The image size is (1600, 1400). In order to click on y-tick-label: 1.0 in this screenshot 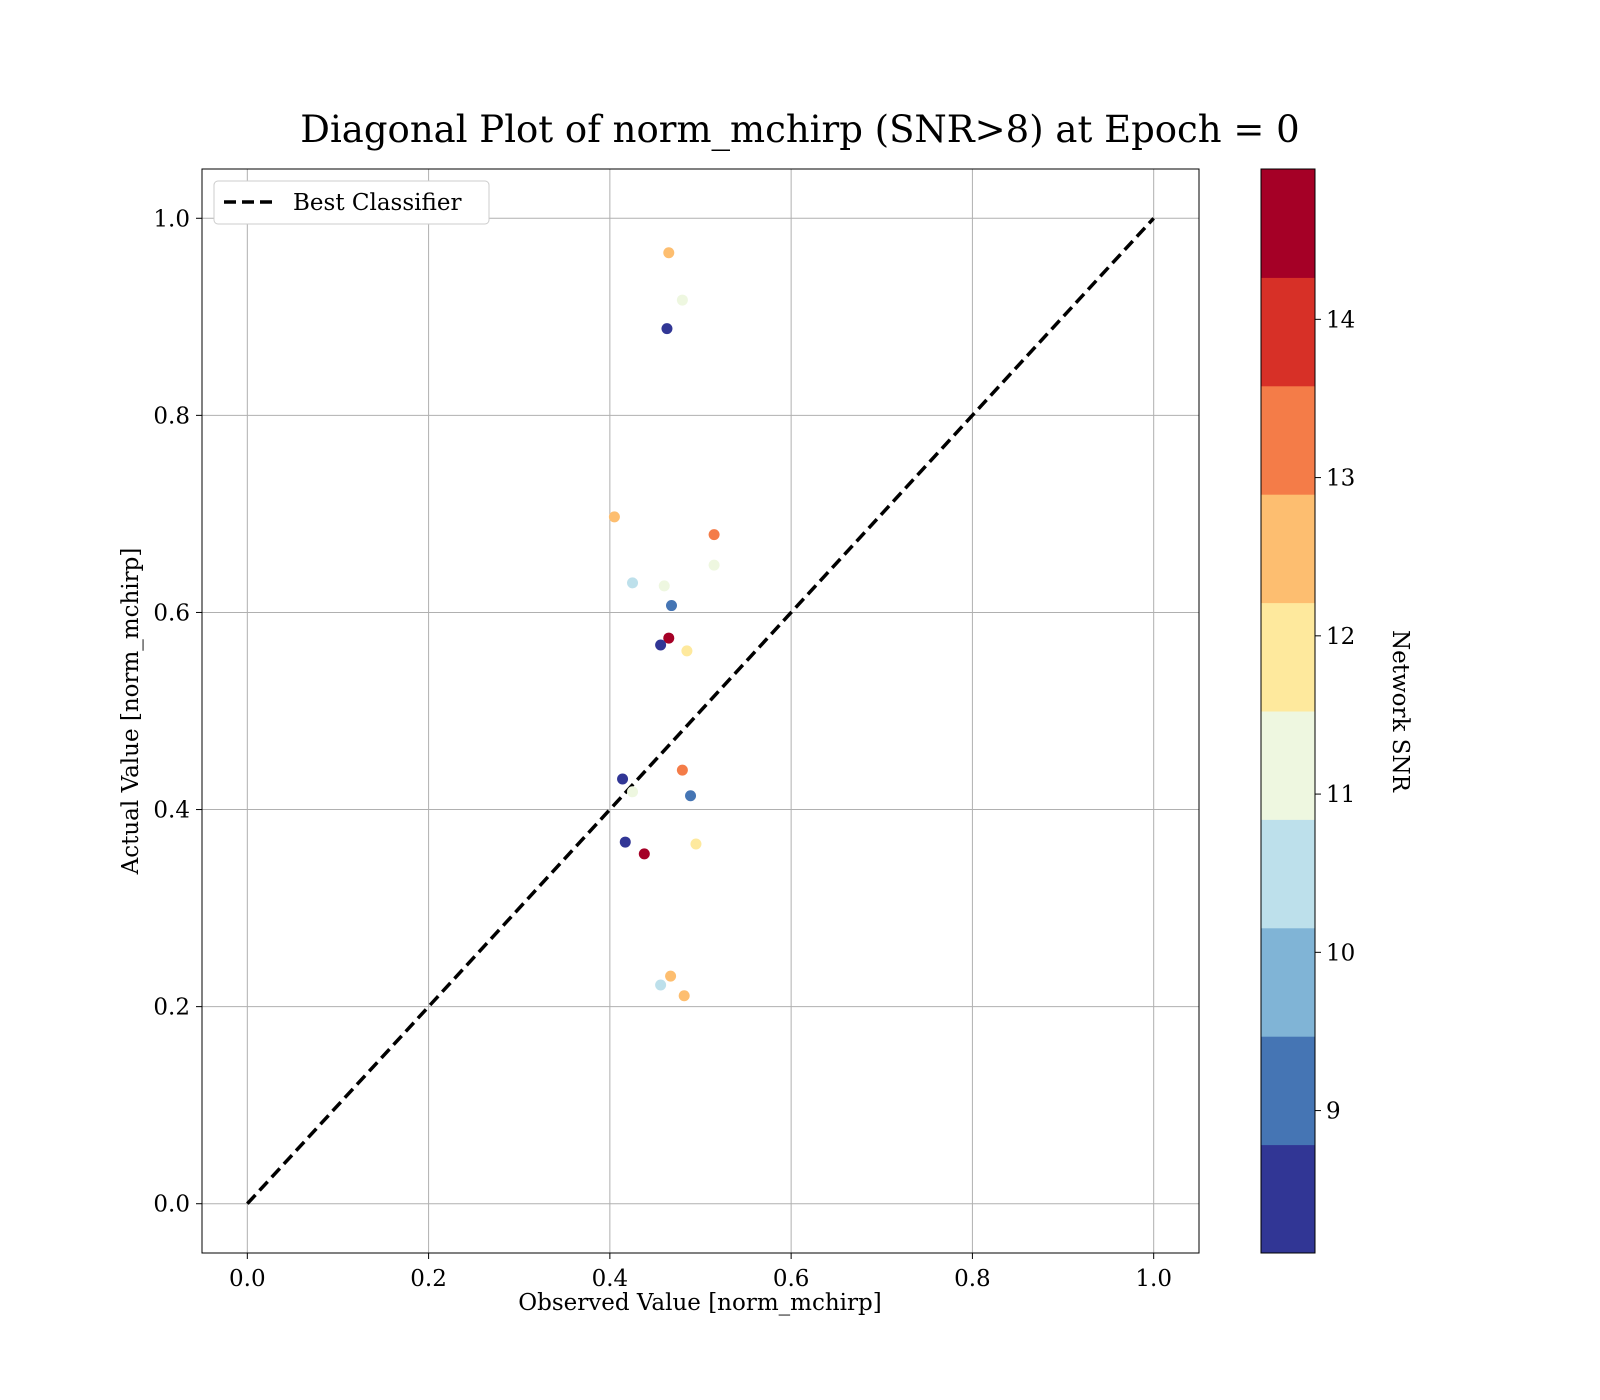, I will do `click(171, 219)`.